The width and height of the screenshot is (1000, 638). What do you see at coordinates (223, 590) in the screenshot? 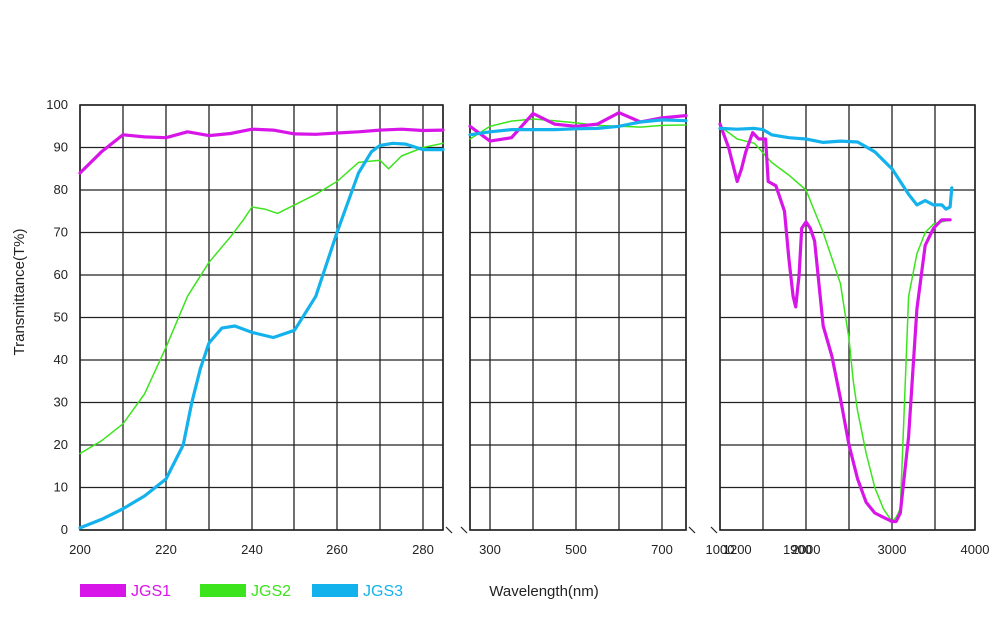
I see `legend-swatch-jgs2` at bounding box center [223, 590].